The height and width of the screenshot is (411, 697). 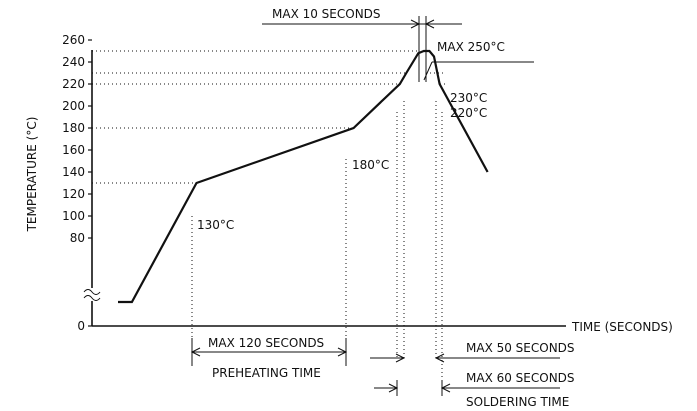 What do you see at coordinates (520, 378) in the screenshot?
I see `label-max-60-seconds: MAX 60 SECONDS` at bounding box center [520, 378].